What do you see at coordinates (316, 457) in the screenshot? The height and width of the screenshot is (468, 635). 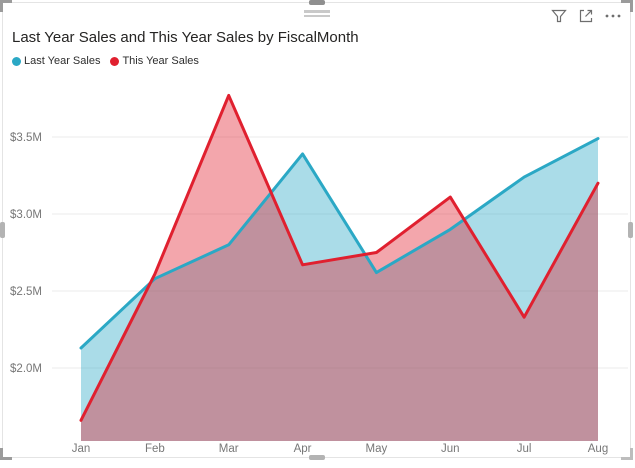 I see `resize-handle-bottom` at bounding box center [316, 457].